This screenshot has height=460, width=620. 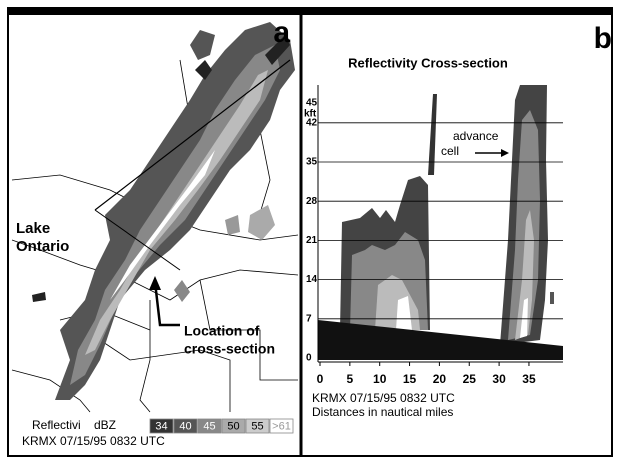 What do you see at coordinates (312, 279) in the screenshot?
I see `y-tick-label: 14` at bounding box center [312, 279].